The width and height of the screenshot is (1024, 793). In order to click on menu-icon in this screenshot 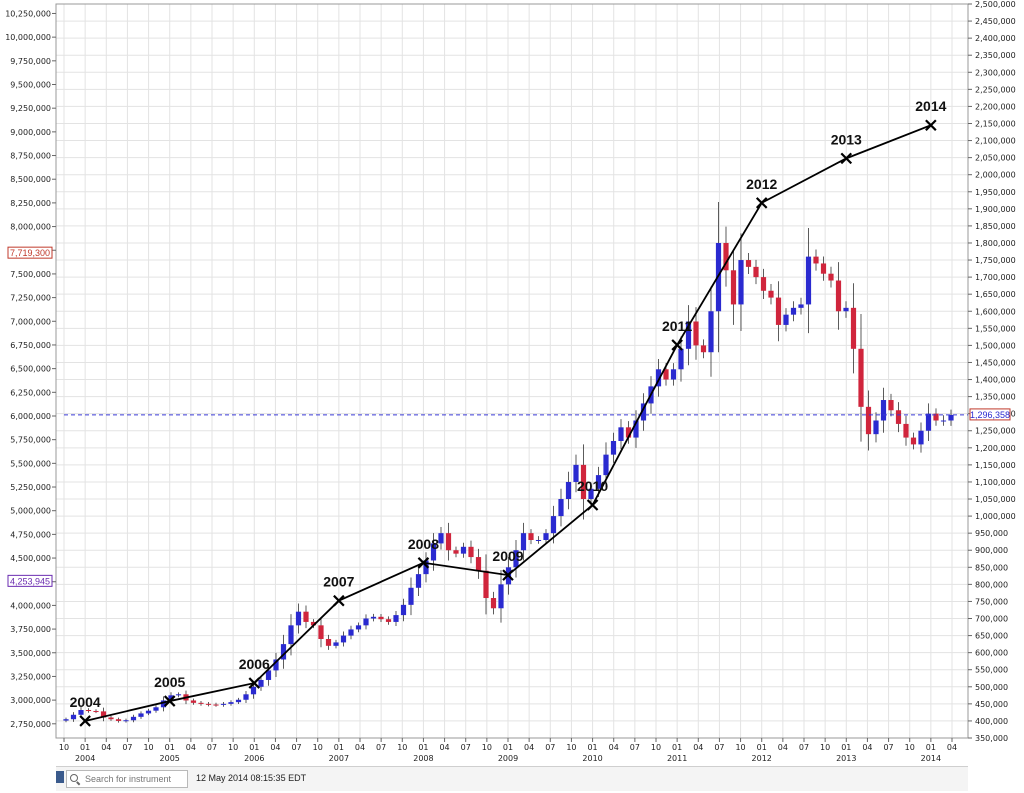, I will do `click(60, 777)`.